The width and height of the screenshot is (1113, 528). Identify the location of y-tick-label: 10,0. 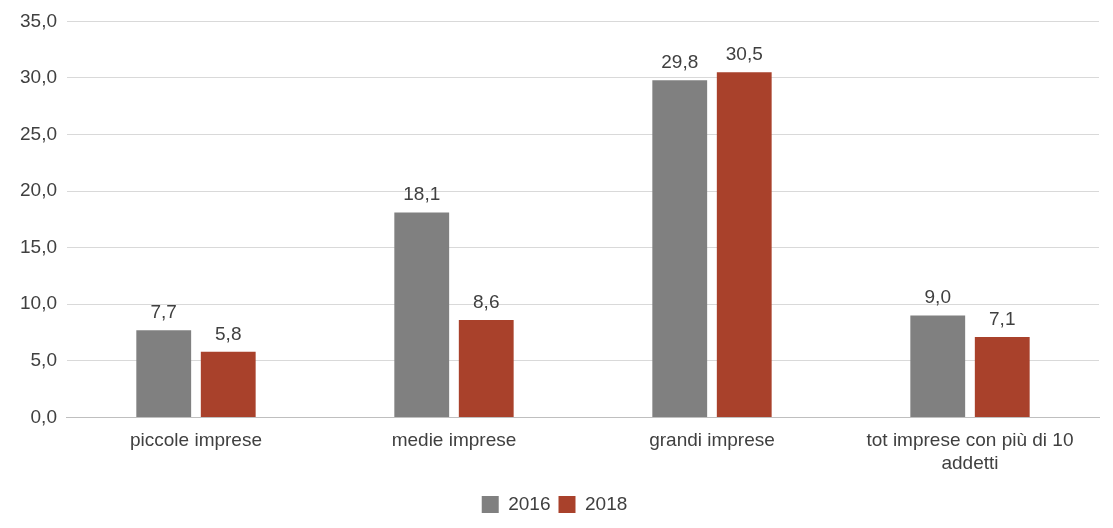
(38, 303).